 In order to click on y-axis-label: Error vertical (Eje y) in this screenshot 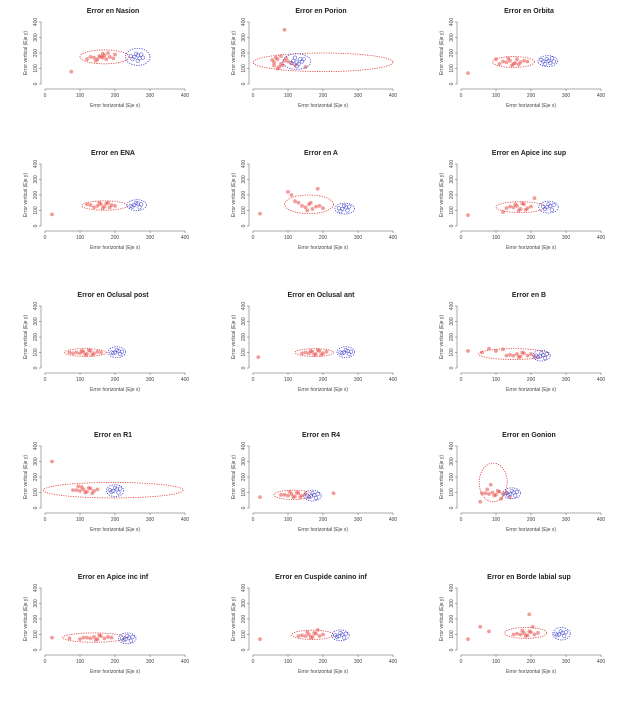, I will do `click(234, 195)`.